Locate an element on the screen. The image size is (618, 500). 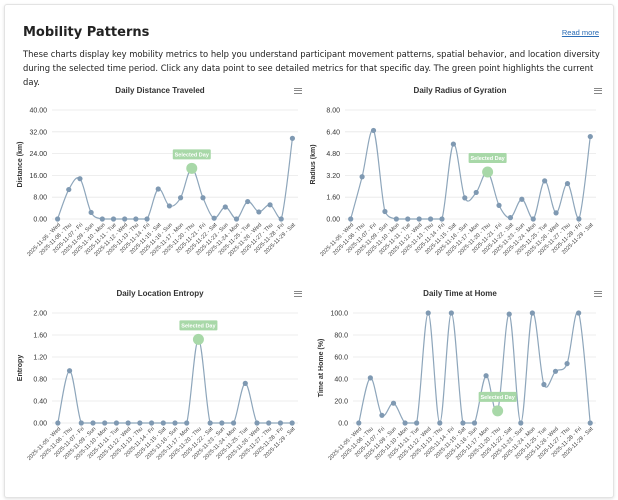
selected-day-label: Selected Day is located at coordinates (487, 157).